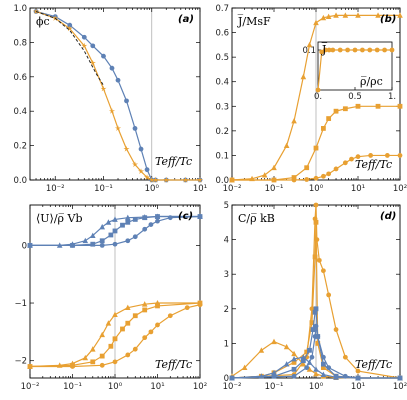 The width and height of the screenshot is (407, 400). I want to click on y-tick-label: −1, so click(20, 304).